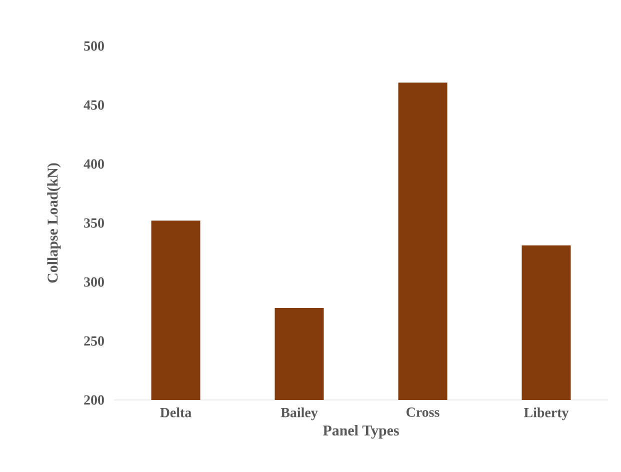  I want to click on x-tick-label: Delta, so click(176, 412).